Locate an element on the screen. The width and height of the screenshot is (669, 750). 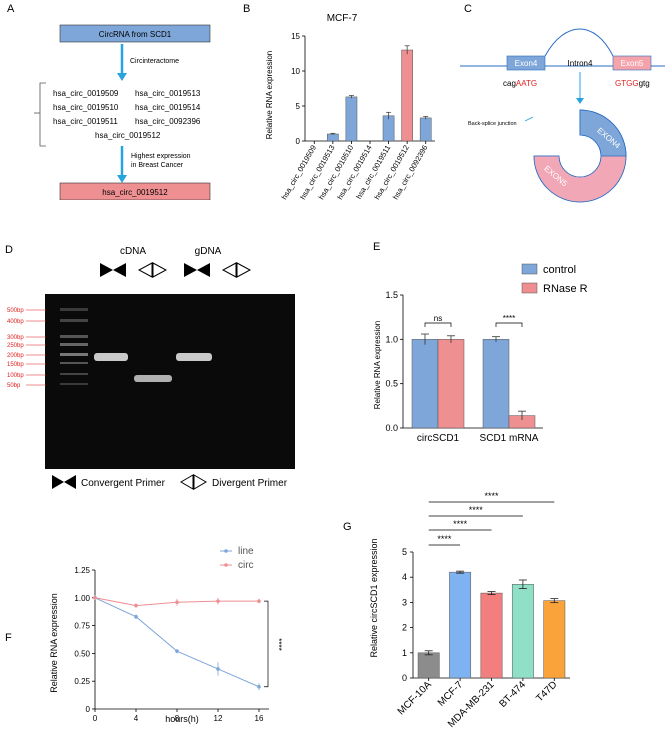
exon5-box is located at coordinates (632, 63).